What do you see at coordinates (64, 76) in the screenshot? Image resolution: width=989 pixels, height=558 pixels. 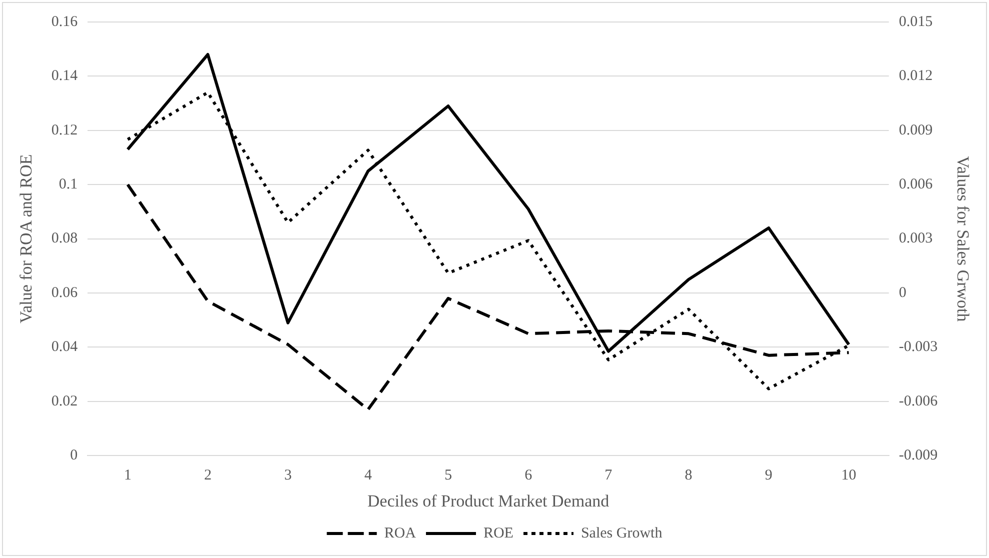 I see `y-tick-label: 0.14` at bounding box center [64, 76].